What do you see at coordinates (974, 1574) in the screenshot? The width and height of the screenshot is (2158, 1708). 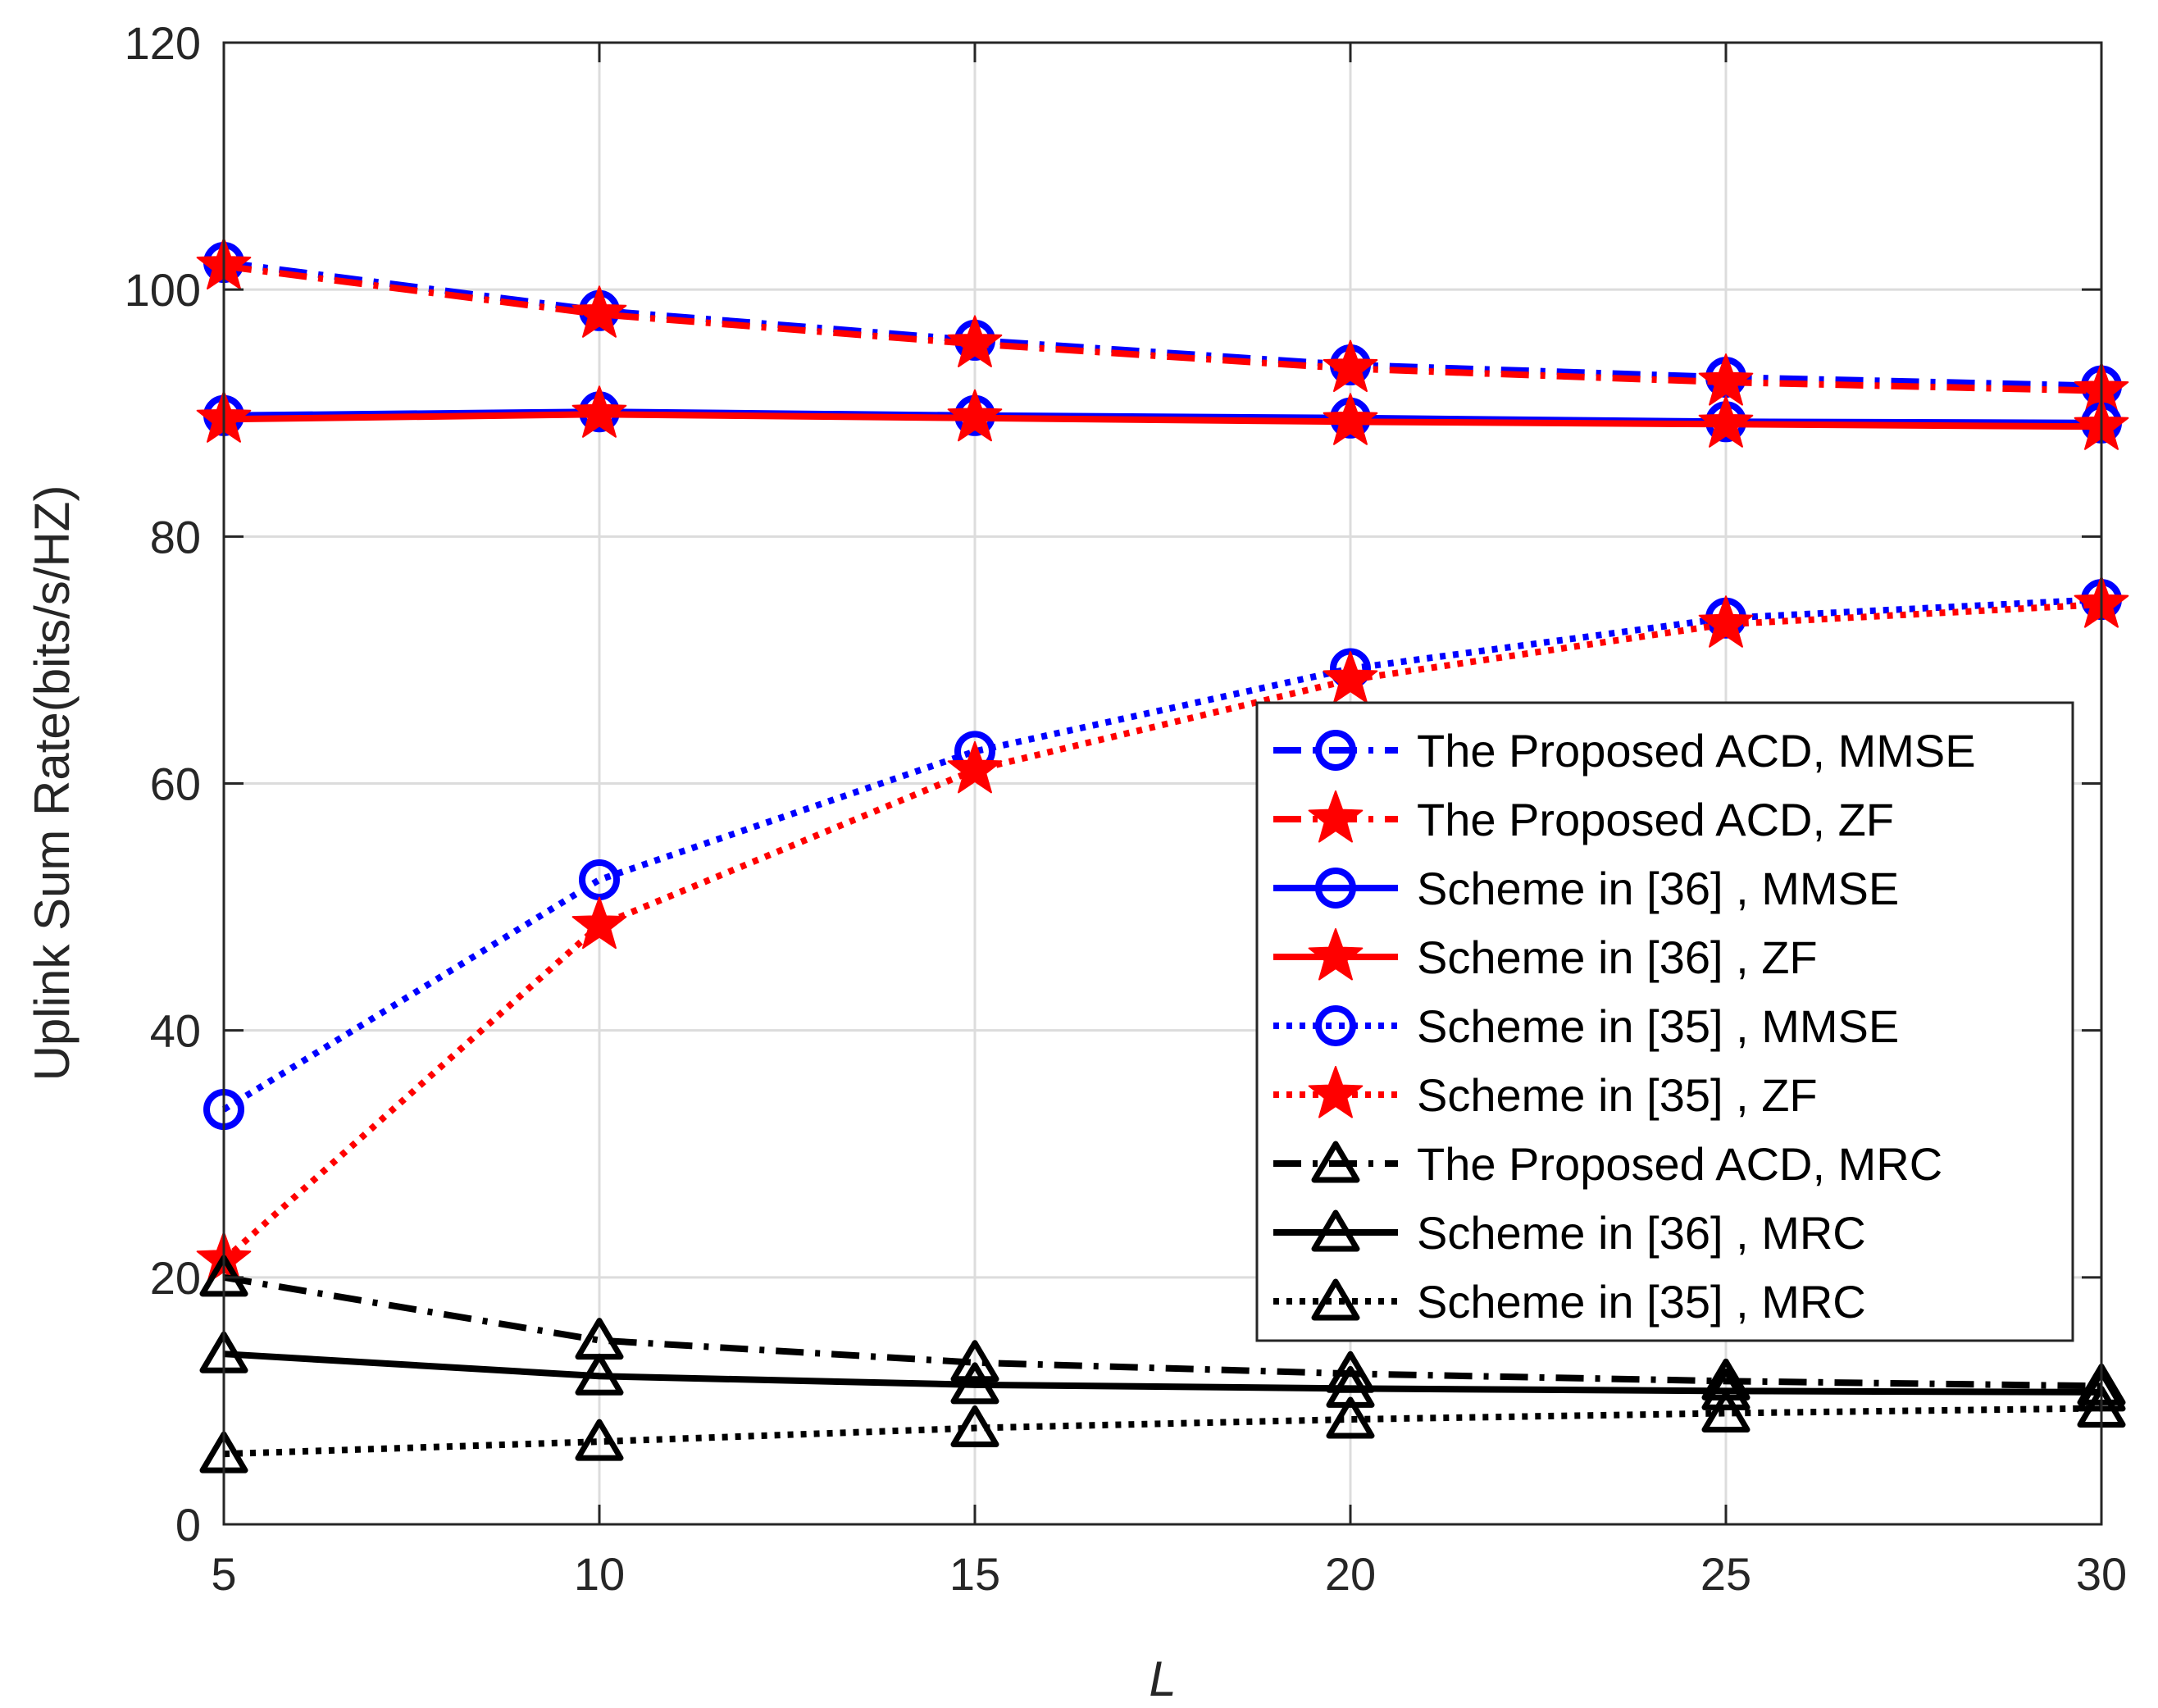 I see `x-tick-label: 15` at bounding box center [974, 1574].